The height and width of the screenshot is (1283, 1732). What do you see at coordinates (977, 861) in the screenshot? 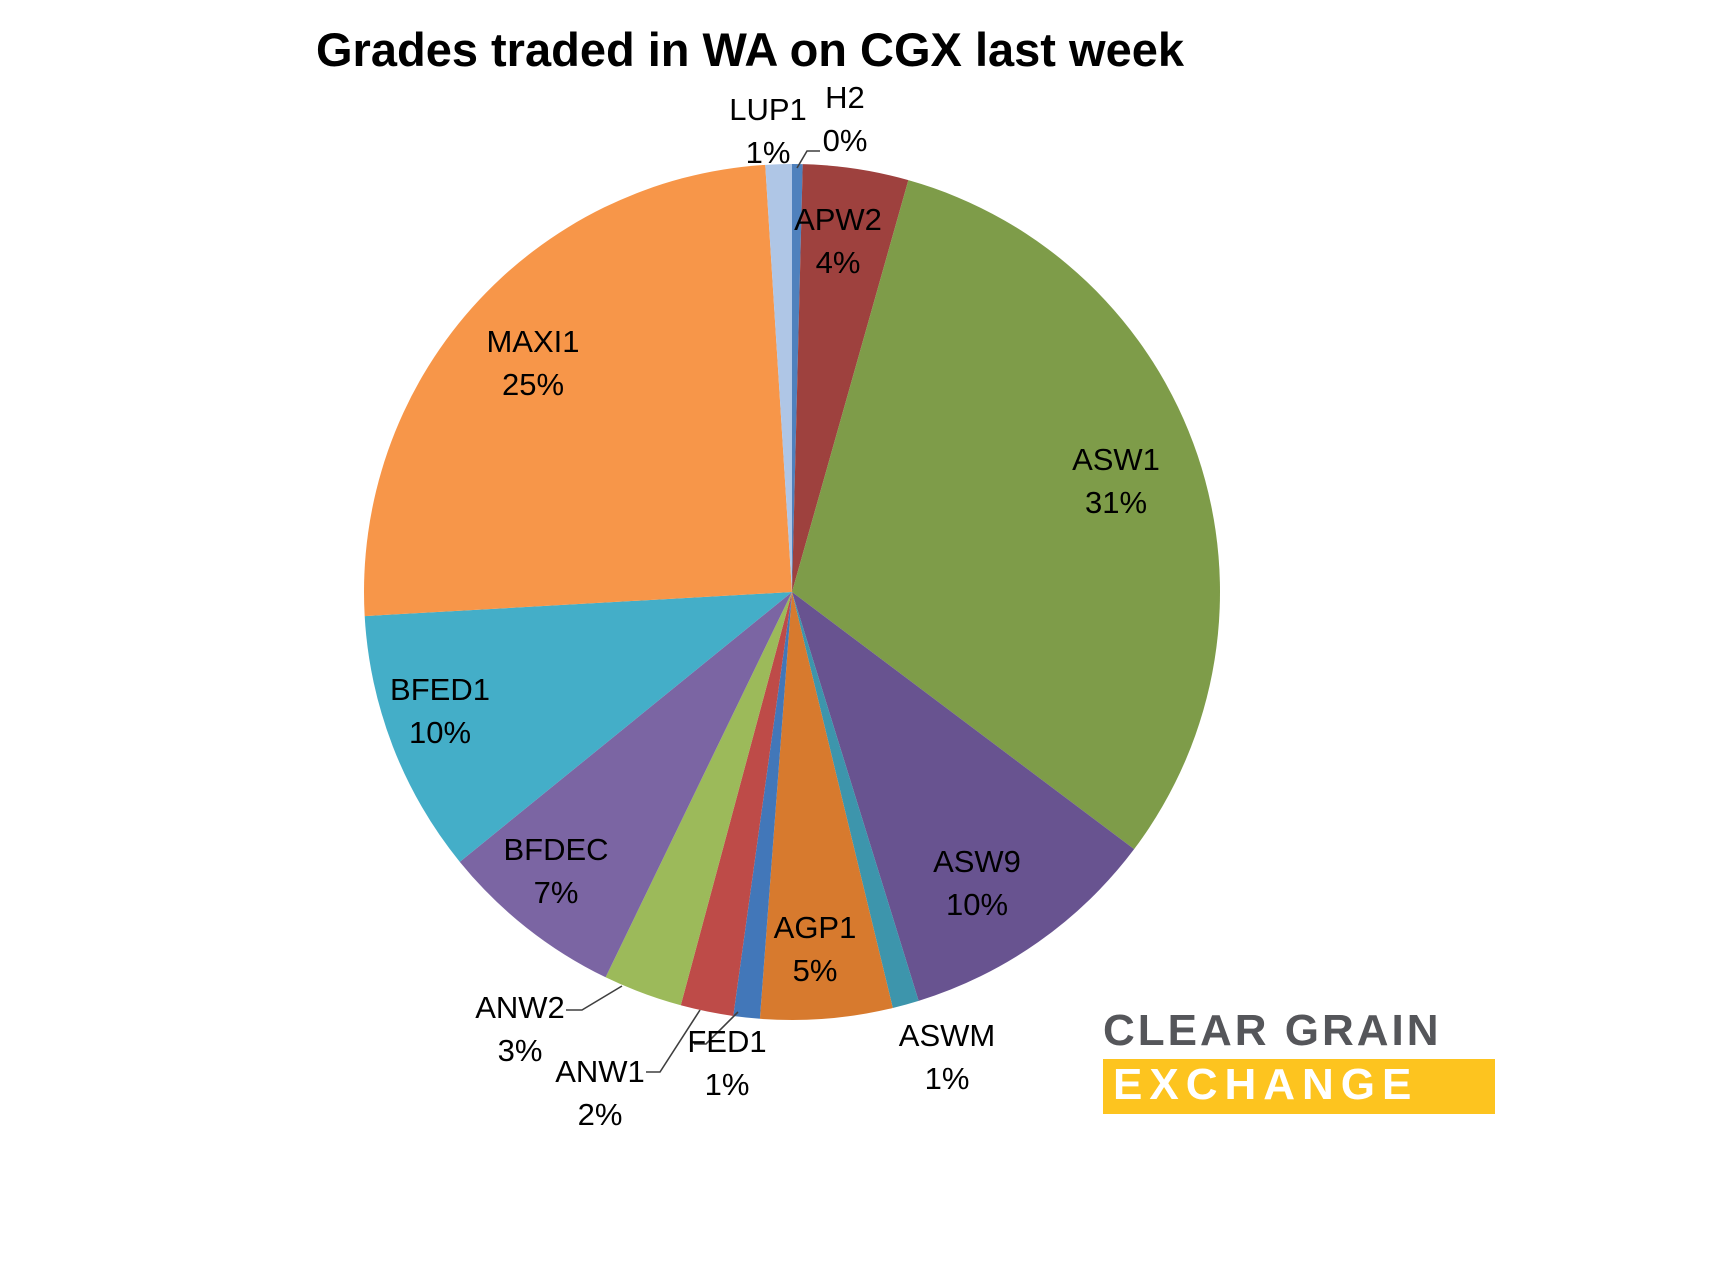
I see `slice-name-asw9: ASW9` at bounding box center [977, 861].